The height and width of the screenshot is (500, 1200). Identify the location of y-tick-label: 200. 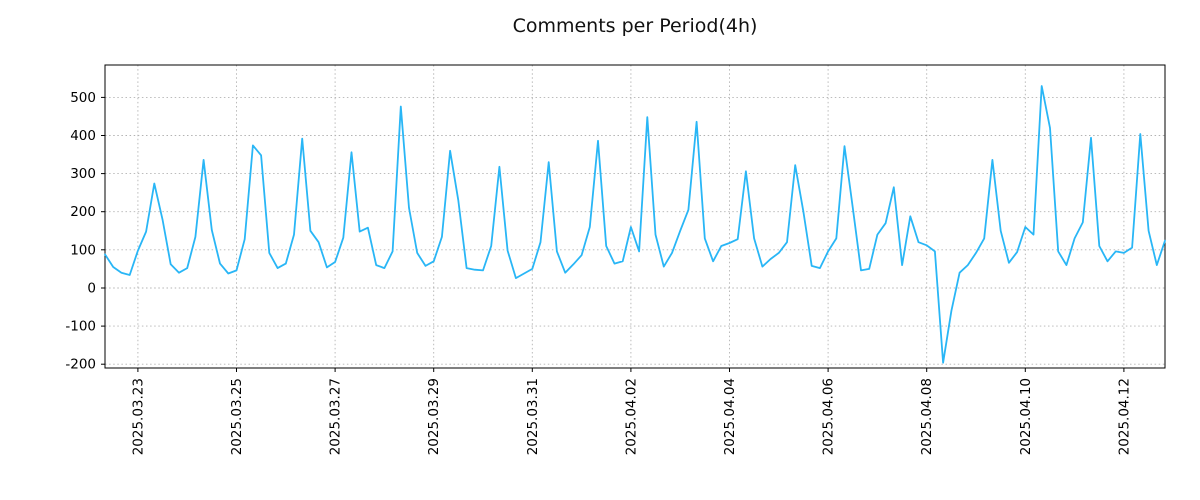
(83, 212).